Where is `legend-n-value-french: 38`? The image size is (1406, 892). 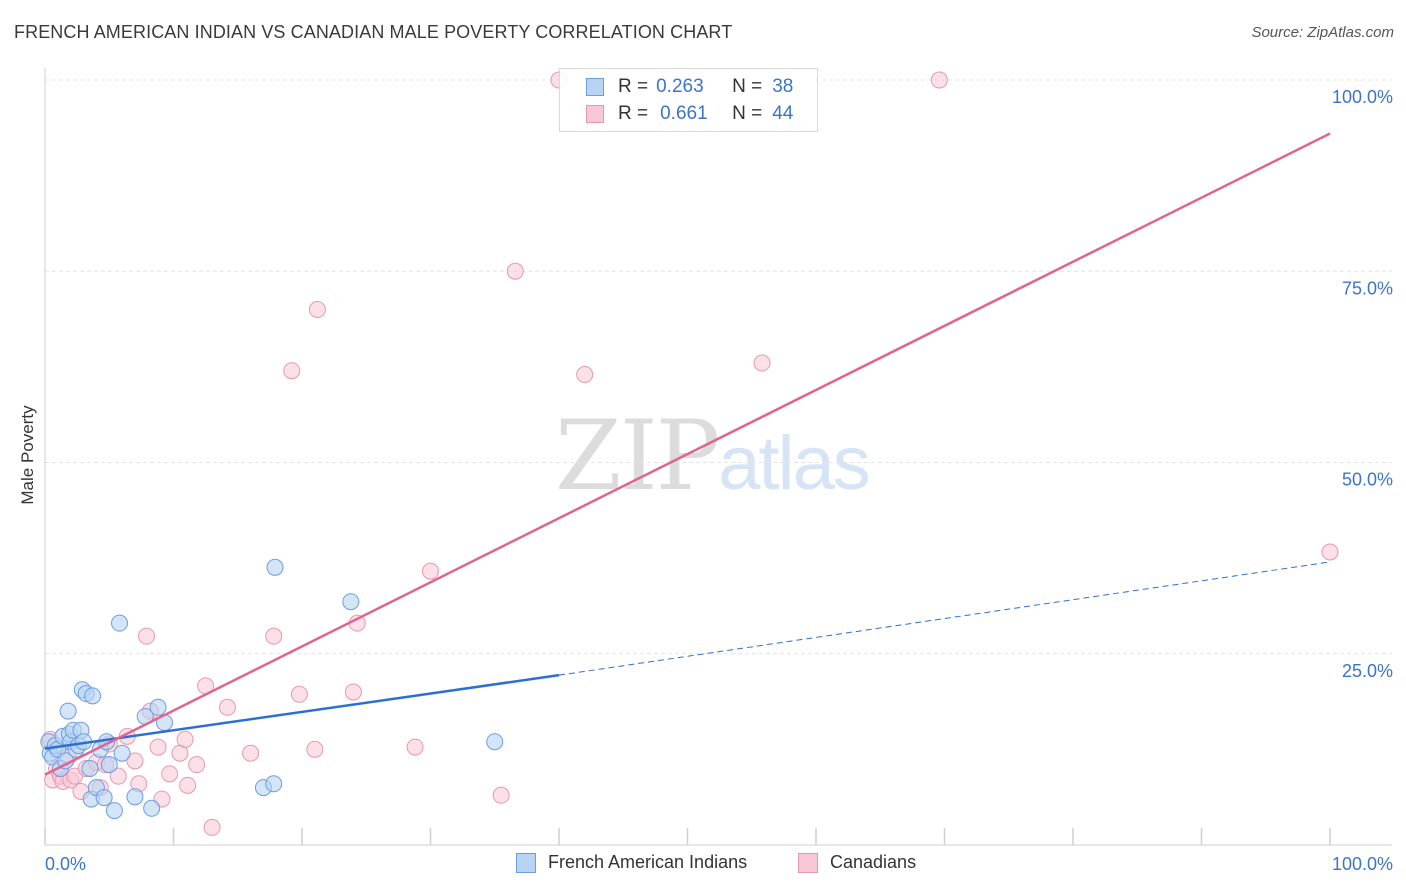
legend-n-value-french: 38 is located at coordinates (783, 86).